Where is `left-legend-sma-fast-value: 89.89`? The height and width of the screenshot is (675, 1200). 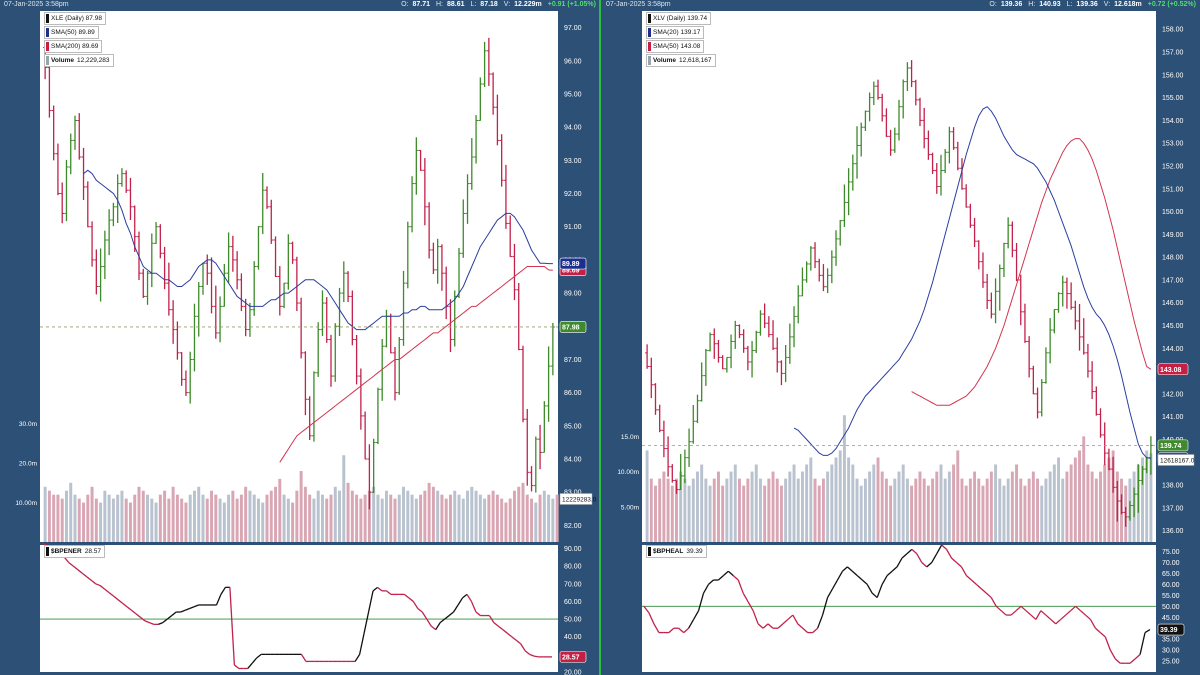 left-legend-sma-fast-value: 89.89 is located at coordinates (86, 32).